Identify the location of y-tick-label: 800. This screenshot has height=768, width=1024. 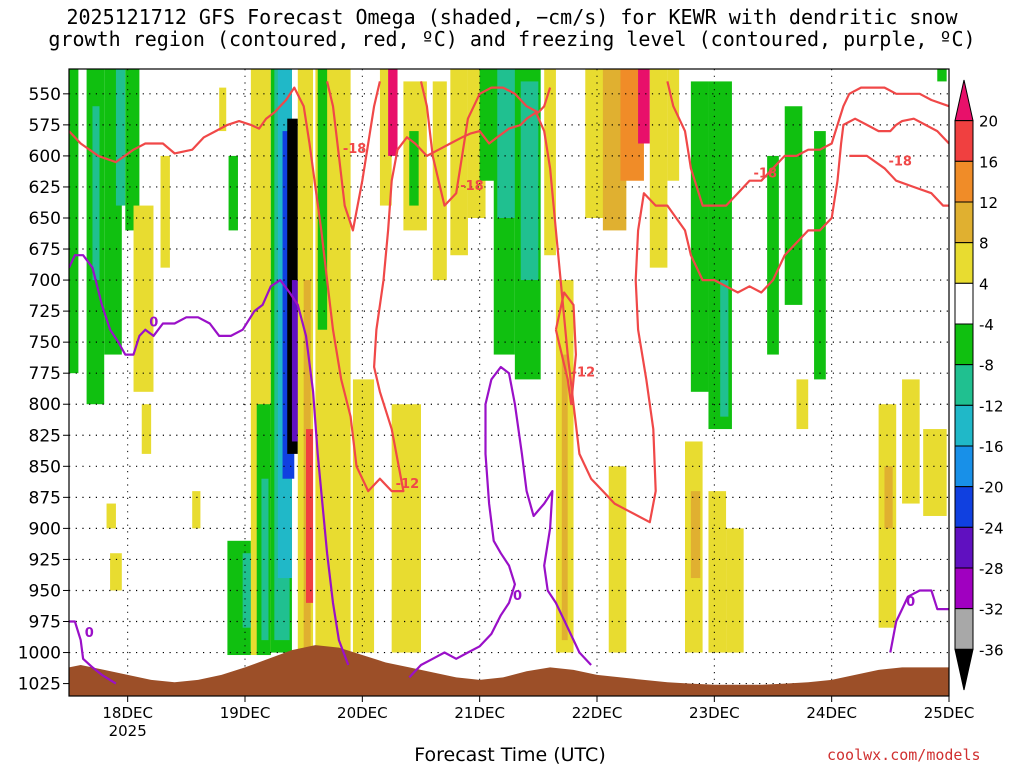
(45, 405).